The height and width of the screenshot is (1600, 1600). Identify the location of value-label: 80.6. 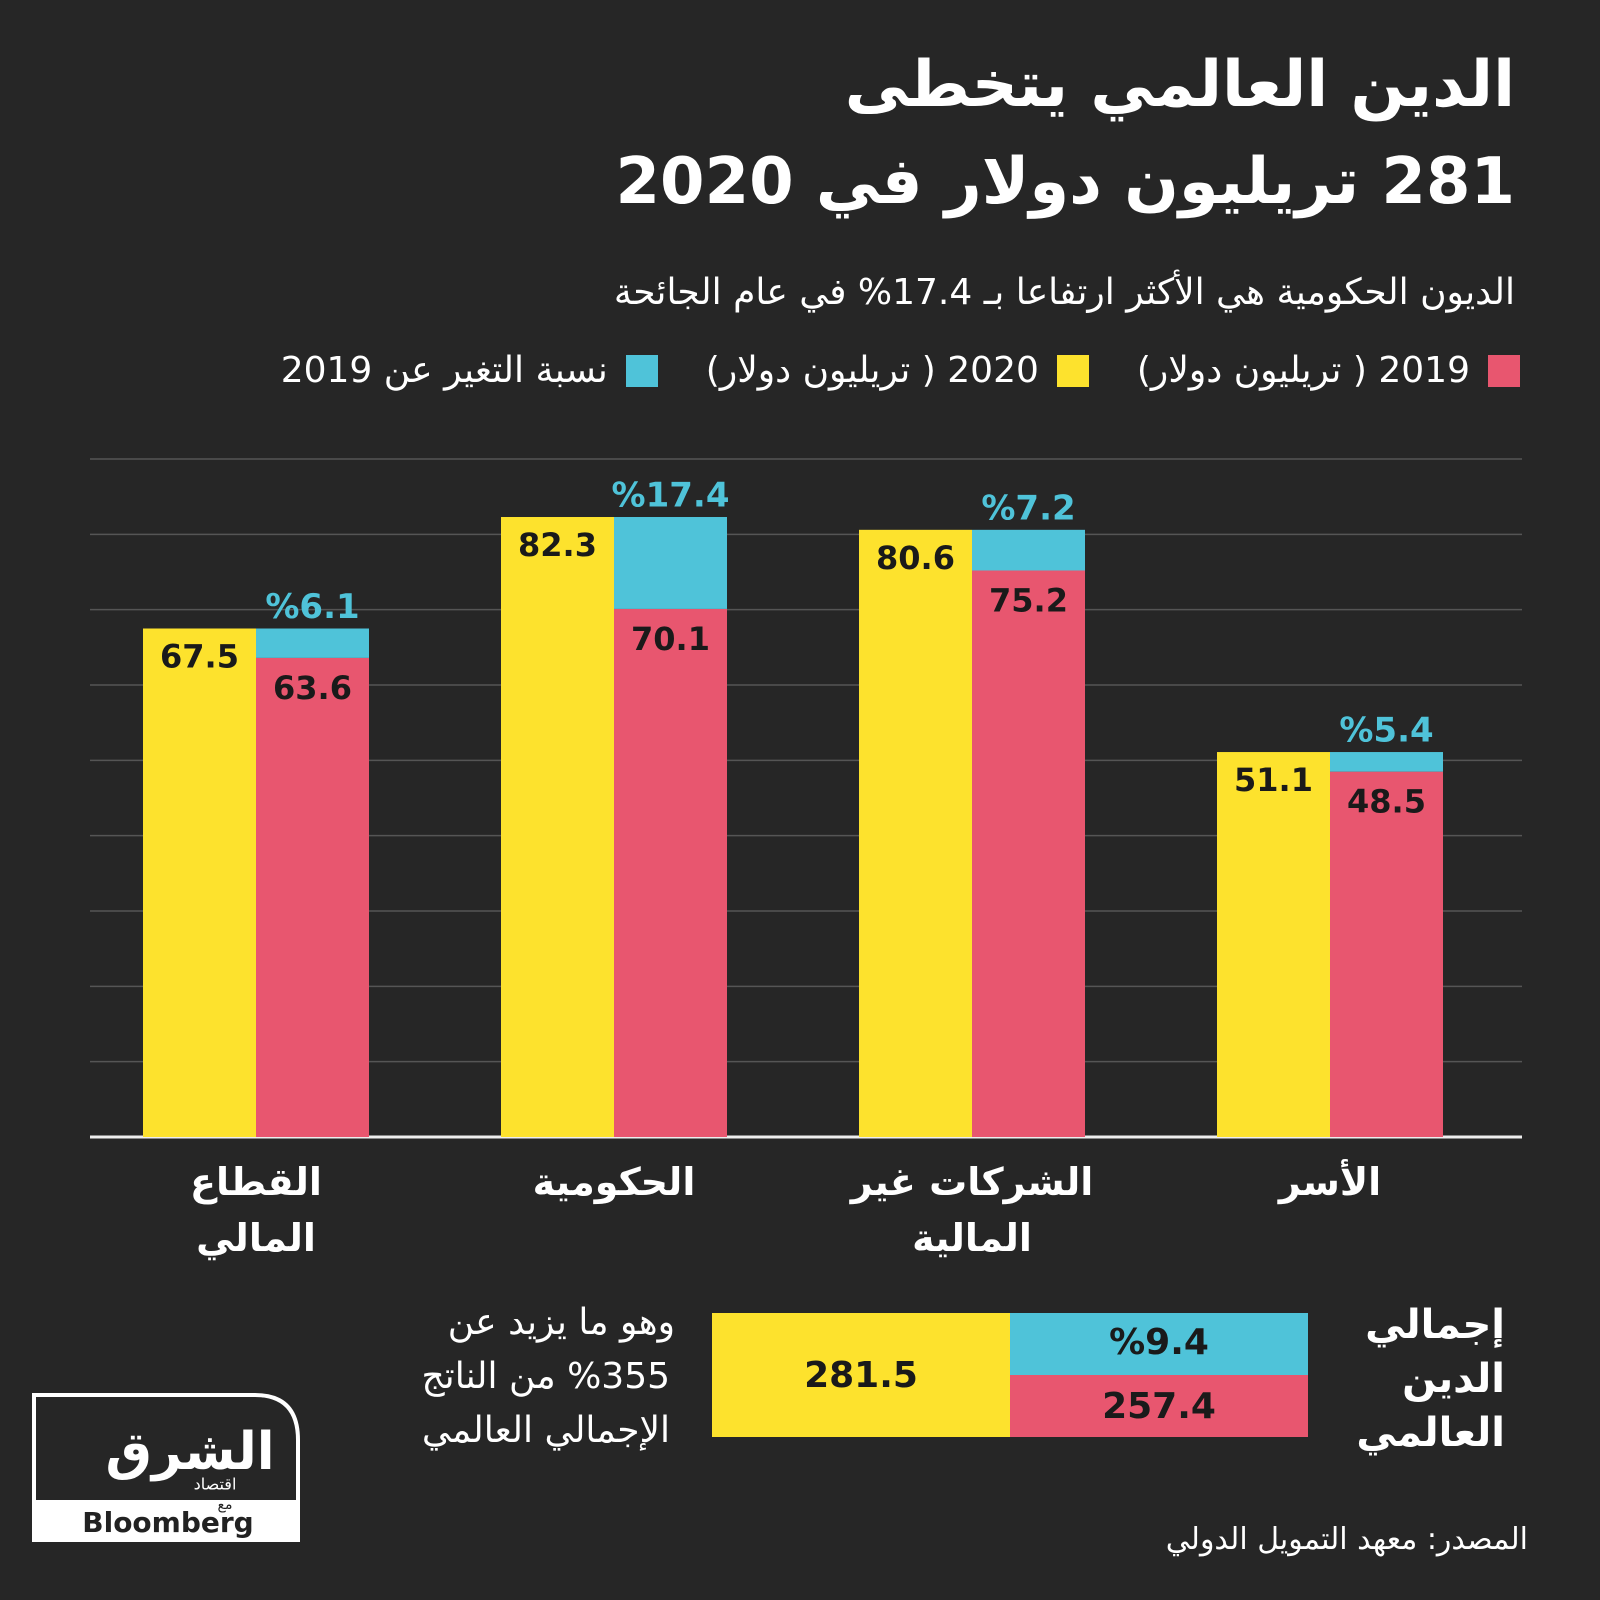
(915, 558).